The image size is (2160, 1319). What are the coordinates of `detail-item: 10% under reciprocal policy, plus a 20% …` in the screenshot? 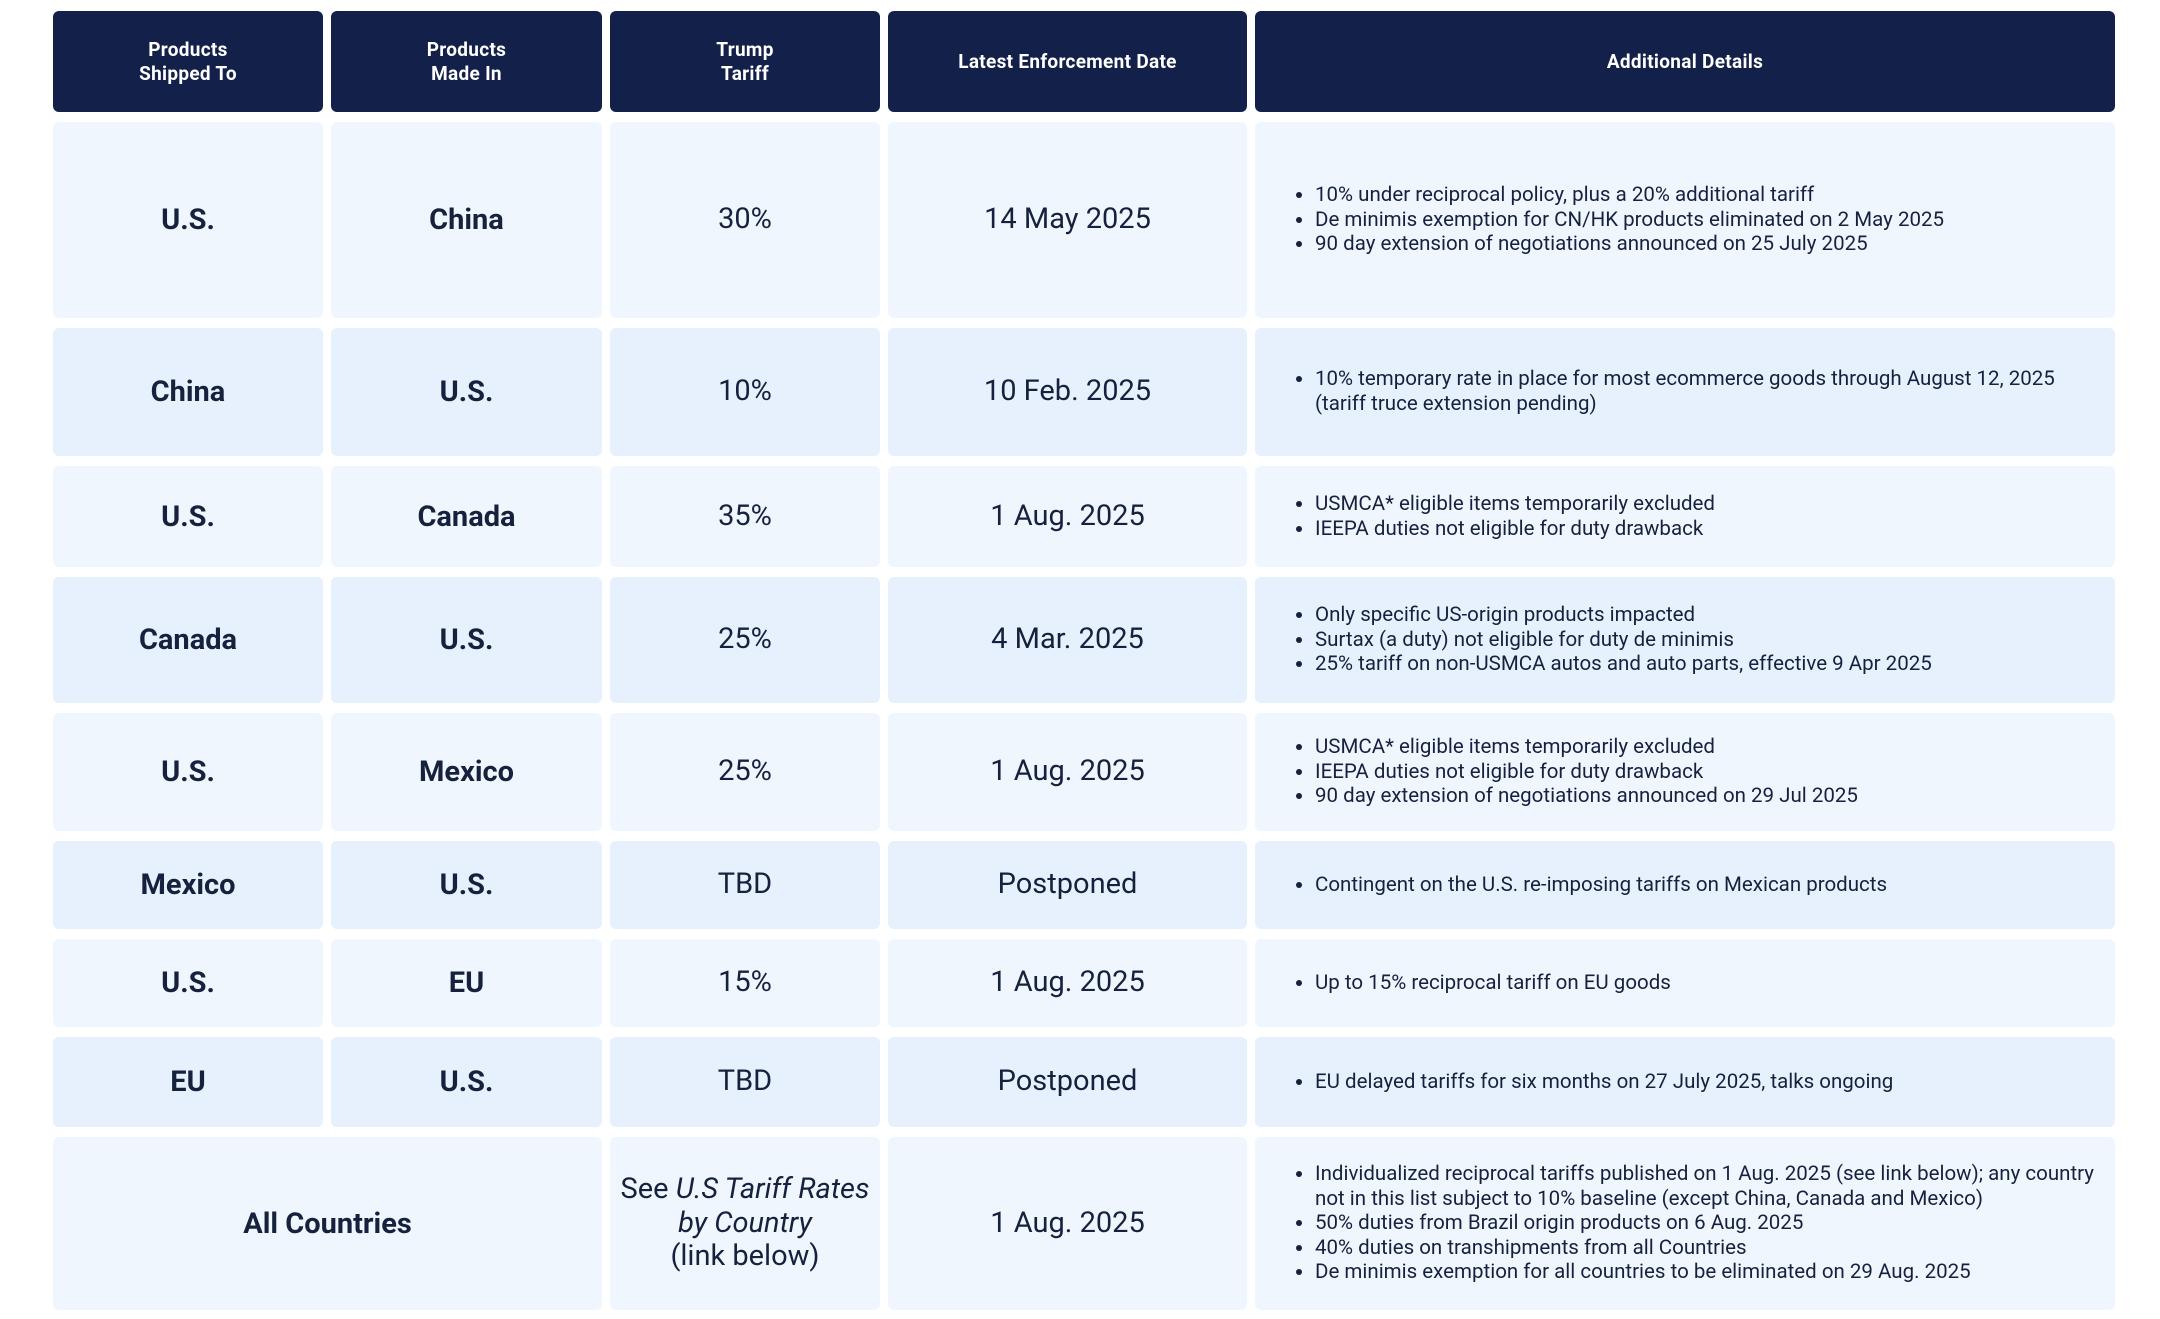 It's located at (1629, 195).